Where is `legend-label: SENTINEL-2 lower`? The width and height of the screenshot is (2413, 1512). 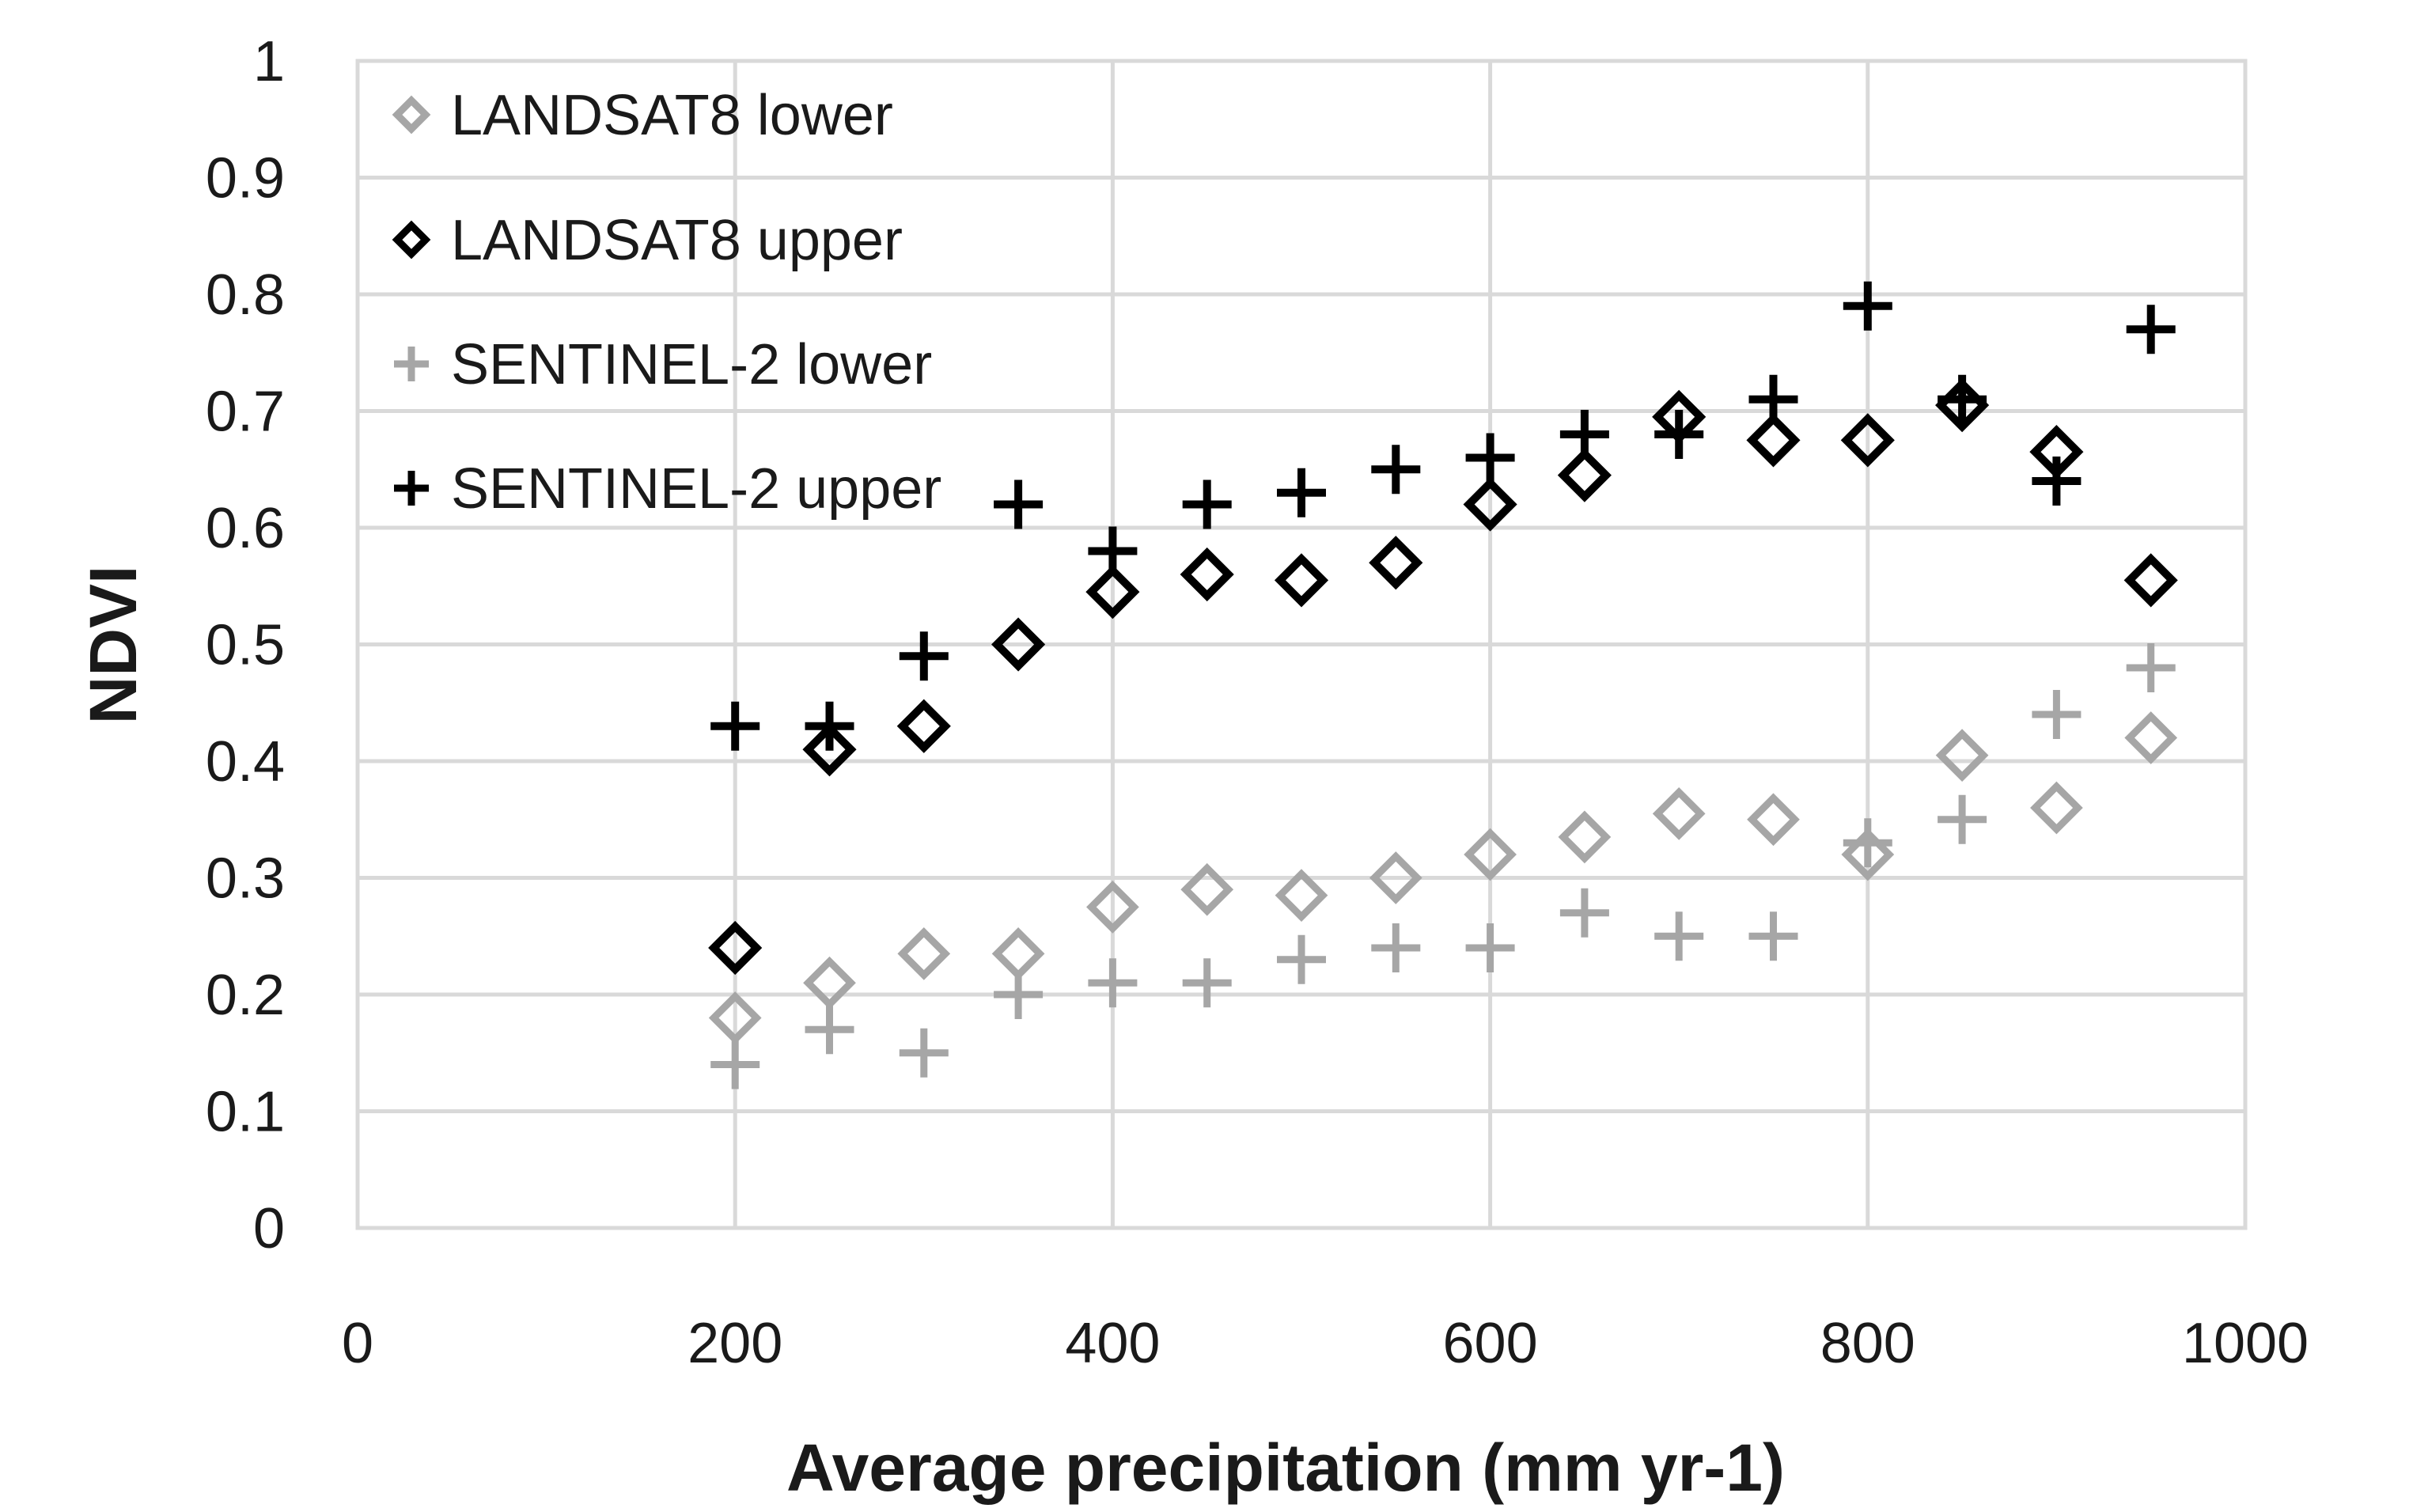
legend-label: SENTINEL-2 lower is located at coordinates (691, 364).